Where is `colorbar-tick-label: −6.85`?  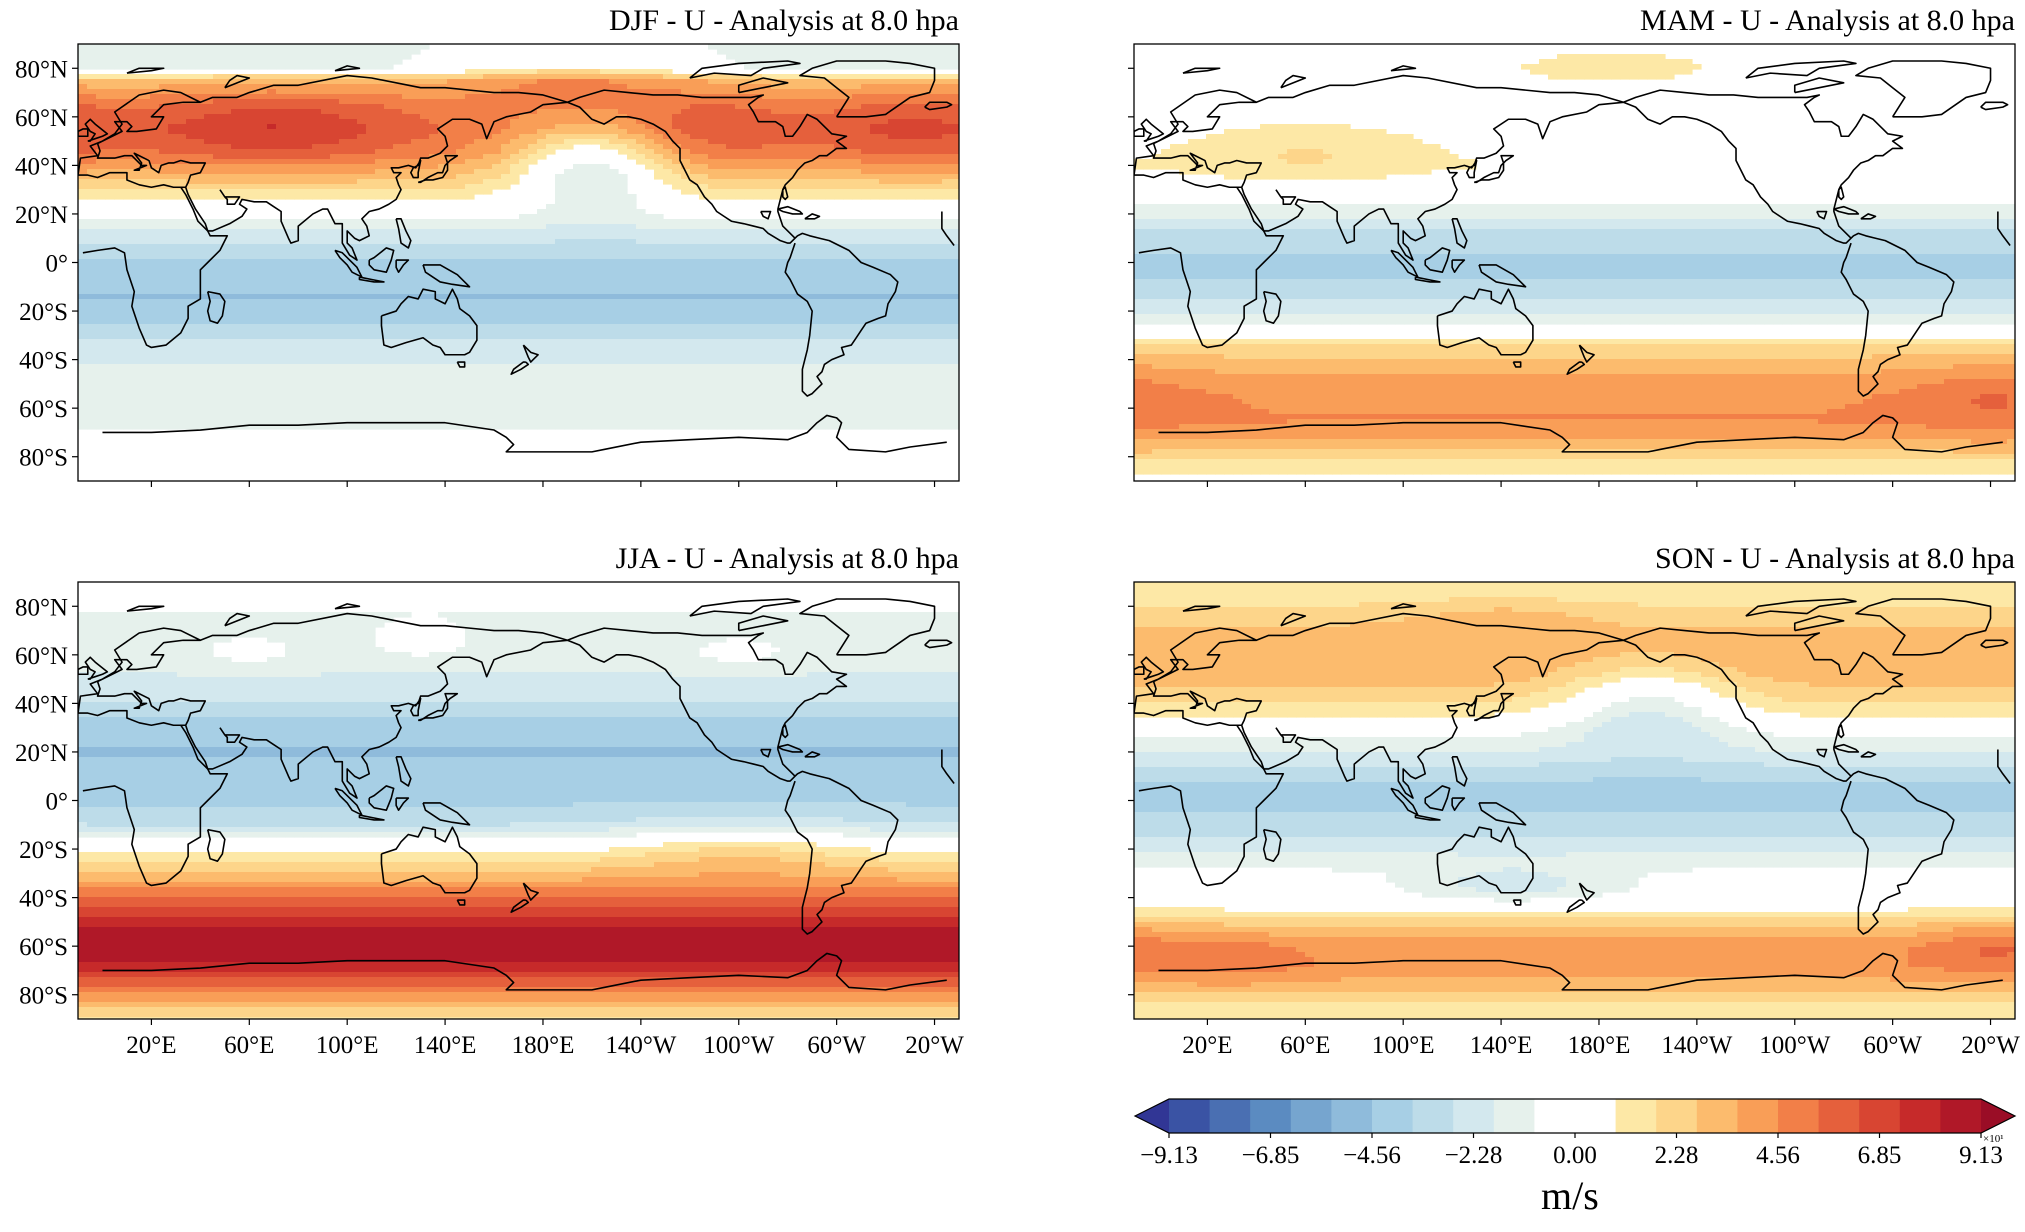
colorbar-tick-label: −6.85 is located at coordinates (1271, 1155).